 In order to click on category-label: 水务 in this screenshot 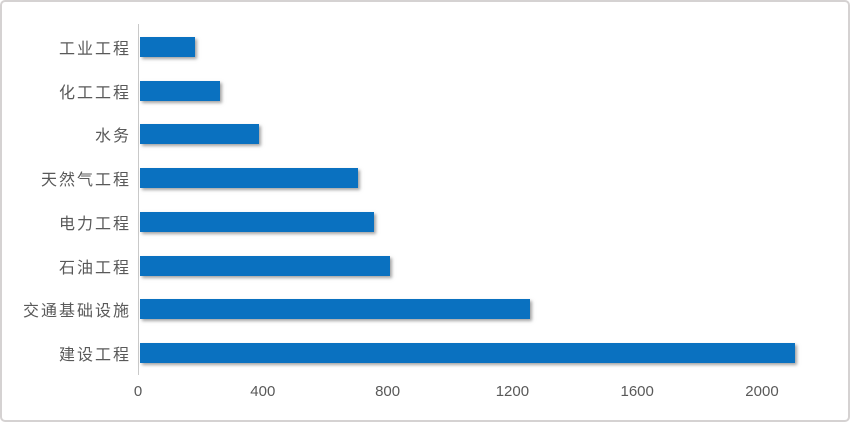, I will do `click(112, 137)`.